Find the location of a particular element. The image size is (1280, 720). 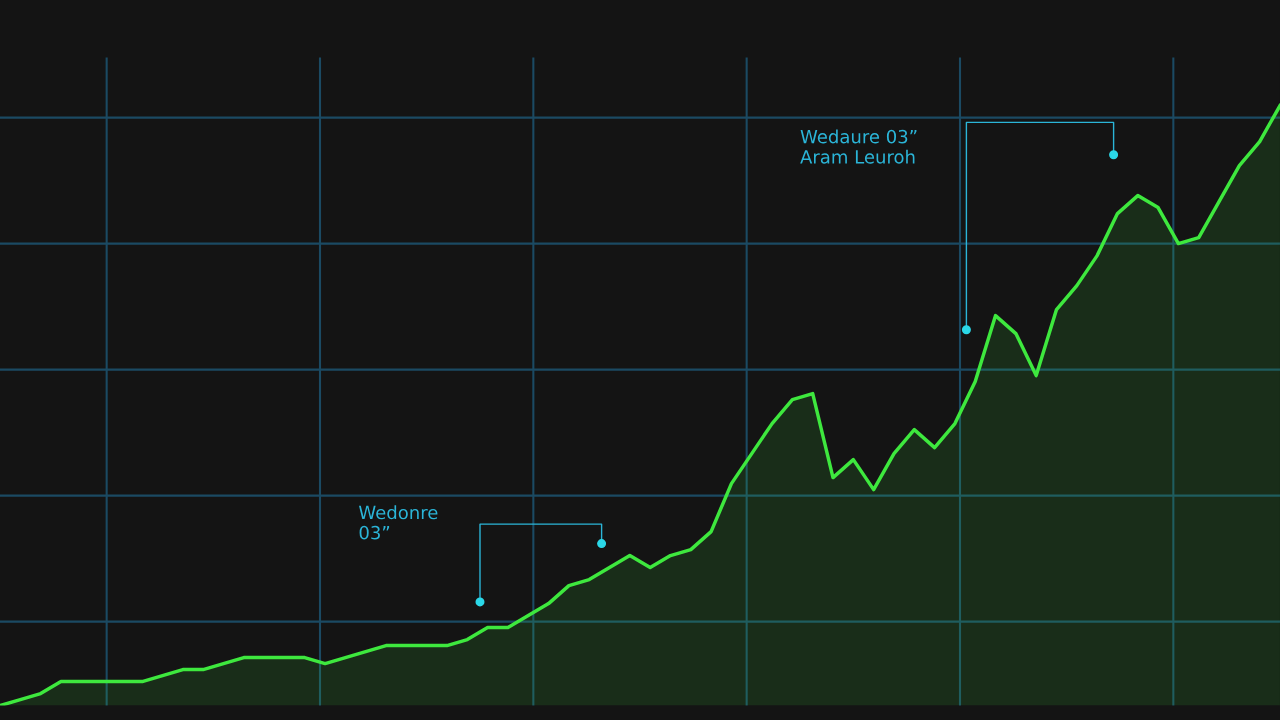

annotation: Wedonre 03” is located at coordinates (398, 522).